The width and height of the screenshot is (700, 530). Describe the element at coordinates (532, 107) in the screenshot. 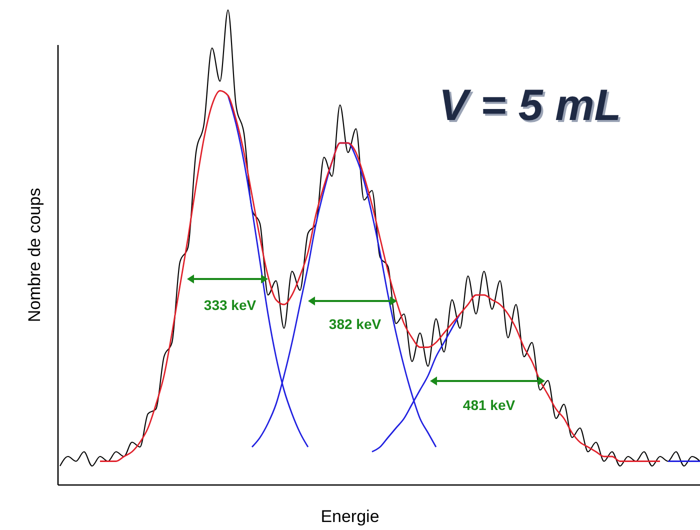

I see `annotation: V = 5 mL` at that location.